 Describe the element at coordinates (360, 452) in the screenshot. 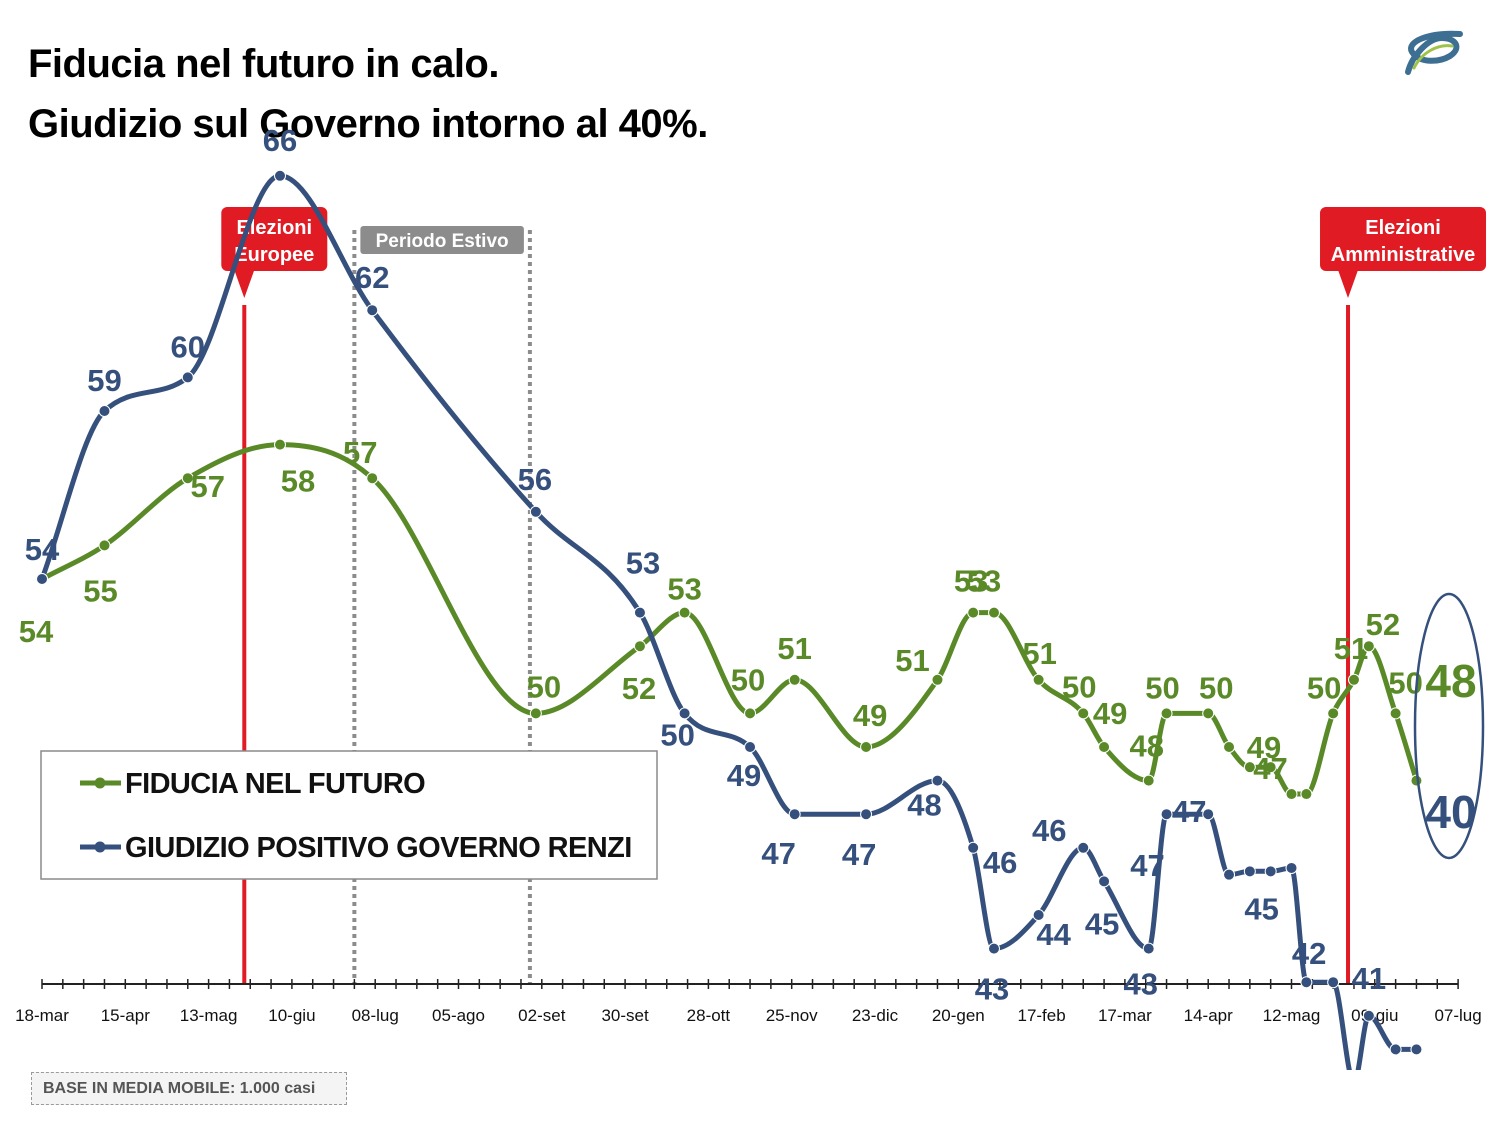

I see `data-label: 57` at that location.